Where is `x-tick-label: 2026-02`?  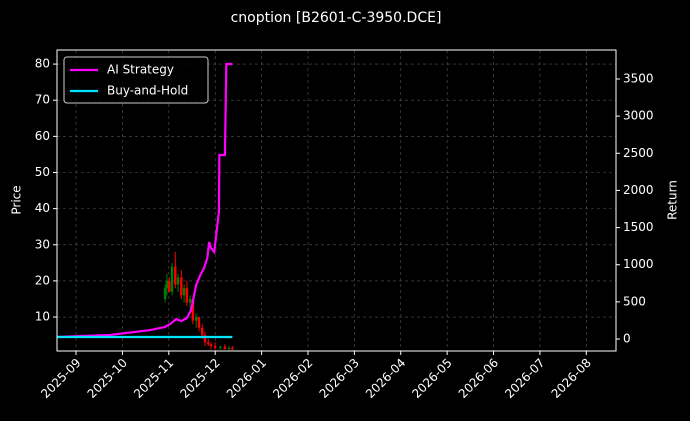 x-tick-label: 2026-02 is located at coordinates (292, 378).